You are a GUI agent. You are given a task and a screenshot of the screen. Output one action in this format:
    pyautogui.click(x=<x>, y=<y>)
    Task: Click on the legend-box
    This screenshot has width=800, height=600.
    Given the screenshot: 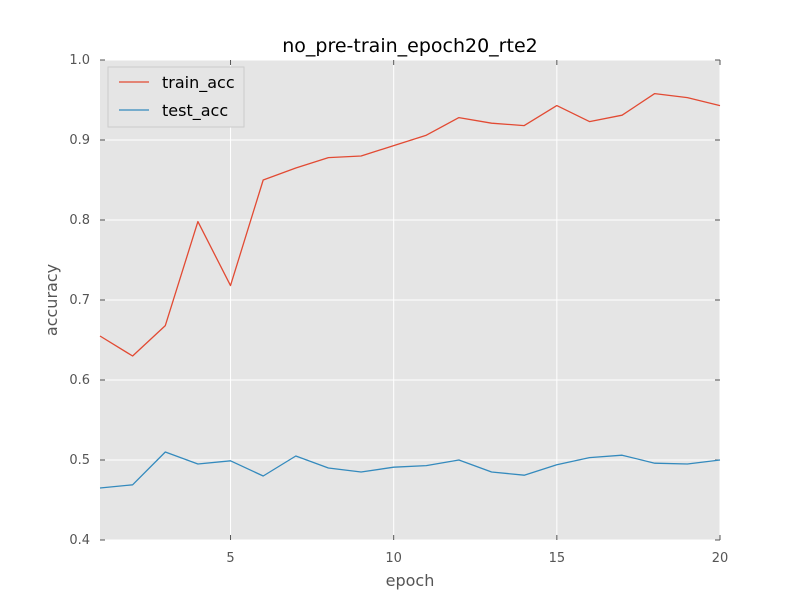 What is the action you would take?
    pyautogui.click(x=176, y=97)
    